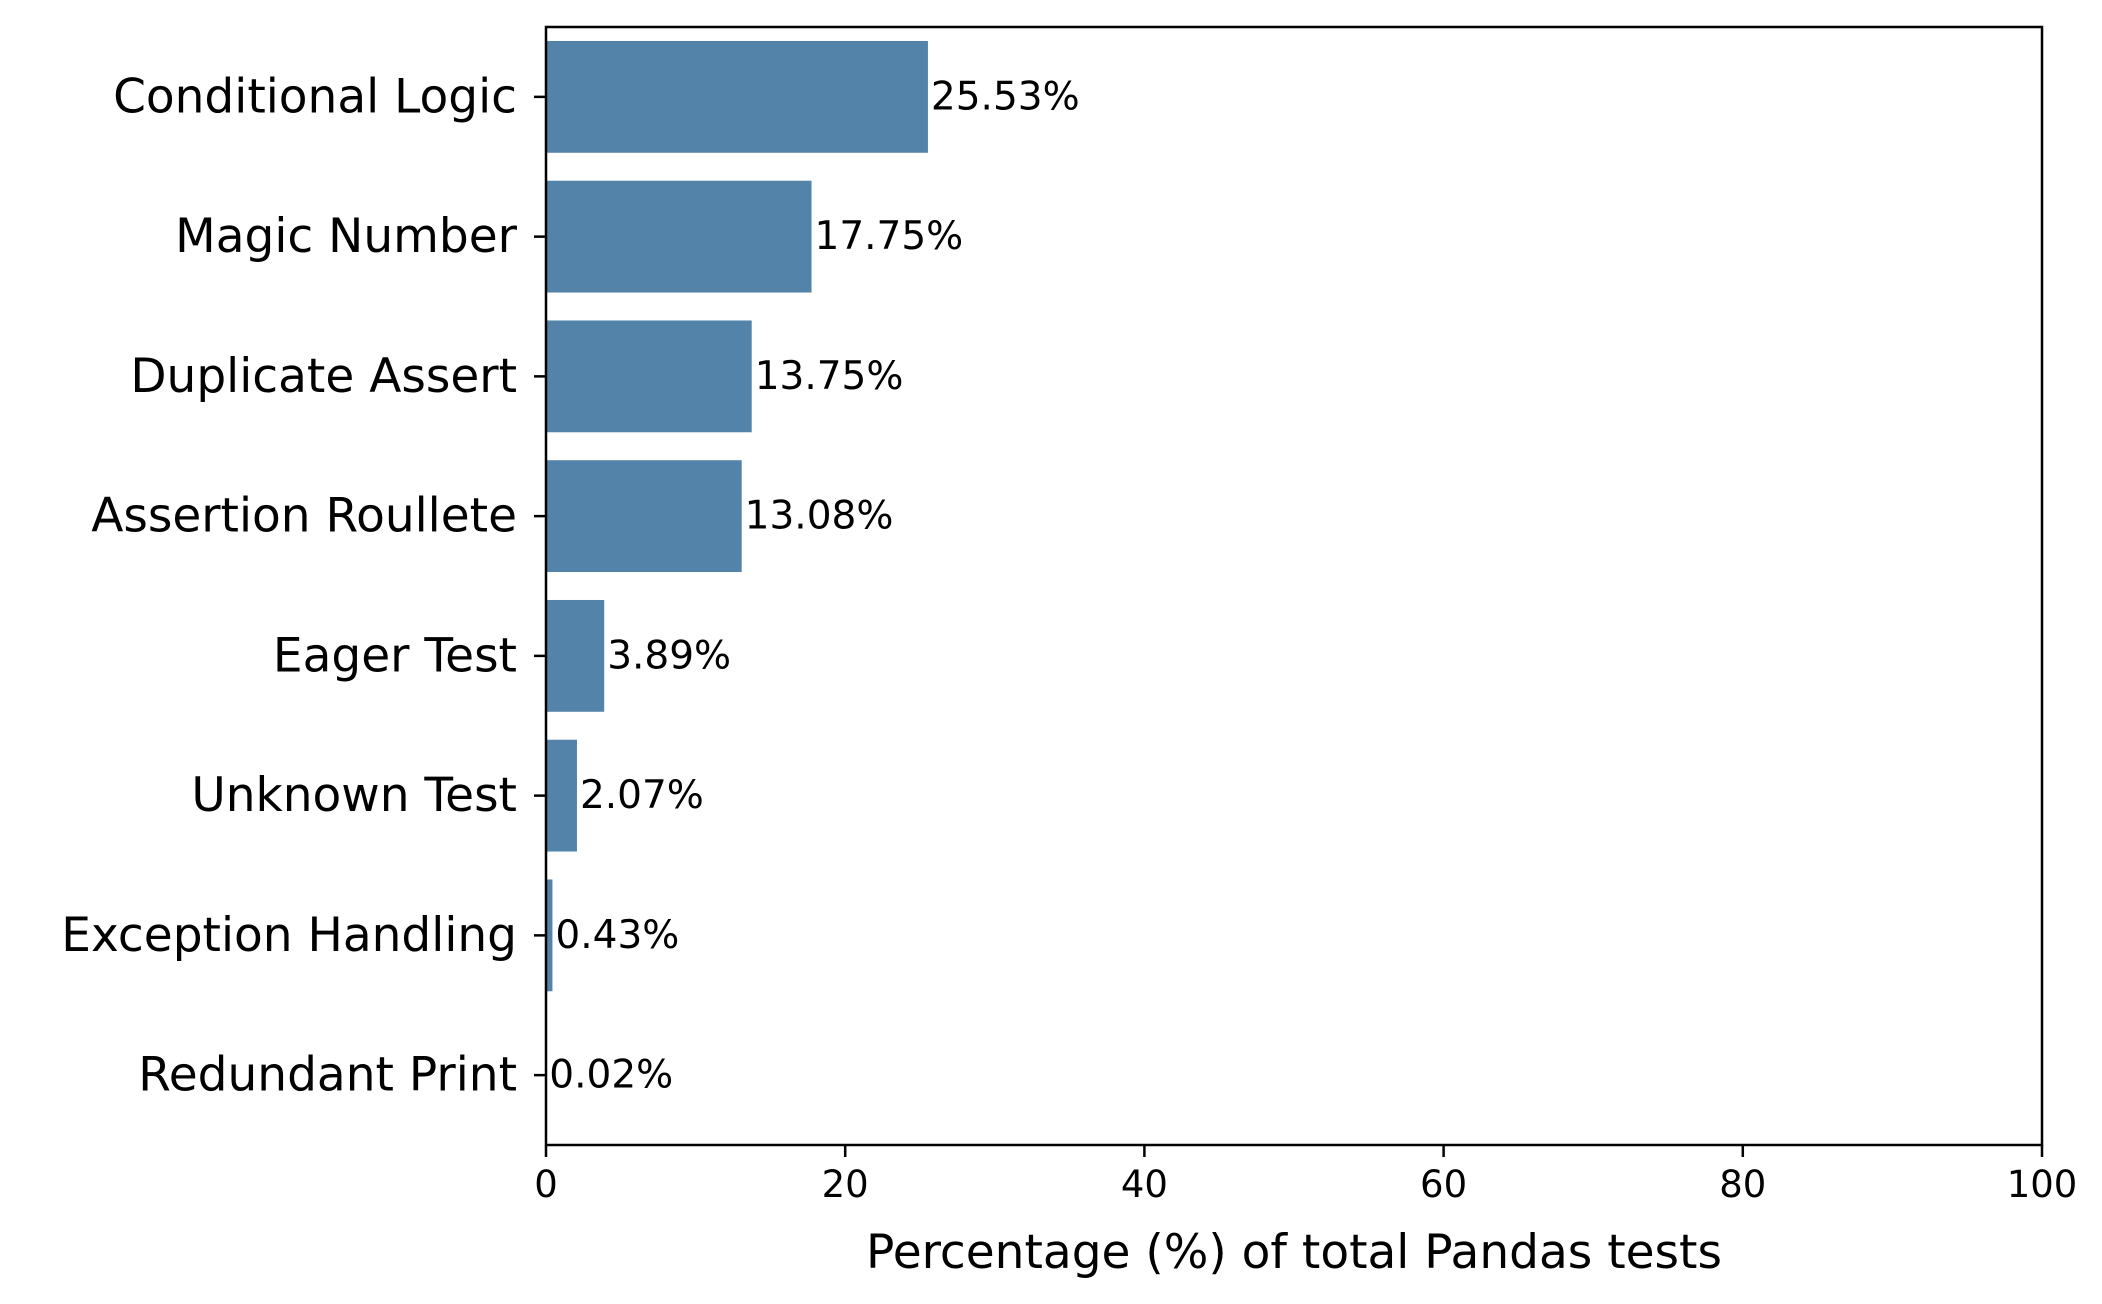 The image size is (2102, 1304). I want to click on x-tick-label: 100, so click(2042, 1184).